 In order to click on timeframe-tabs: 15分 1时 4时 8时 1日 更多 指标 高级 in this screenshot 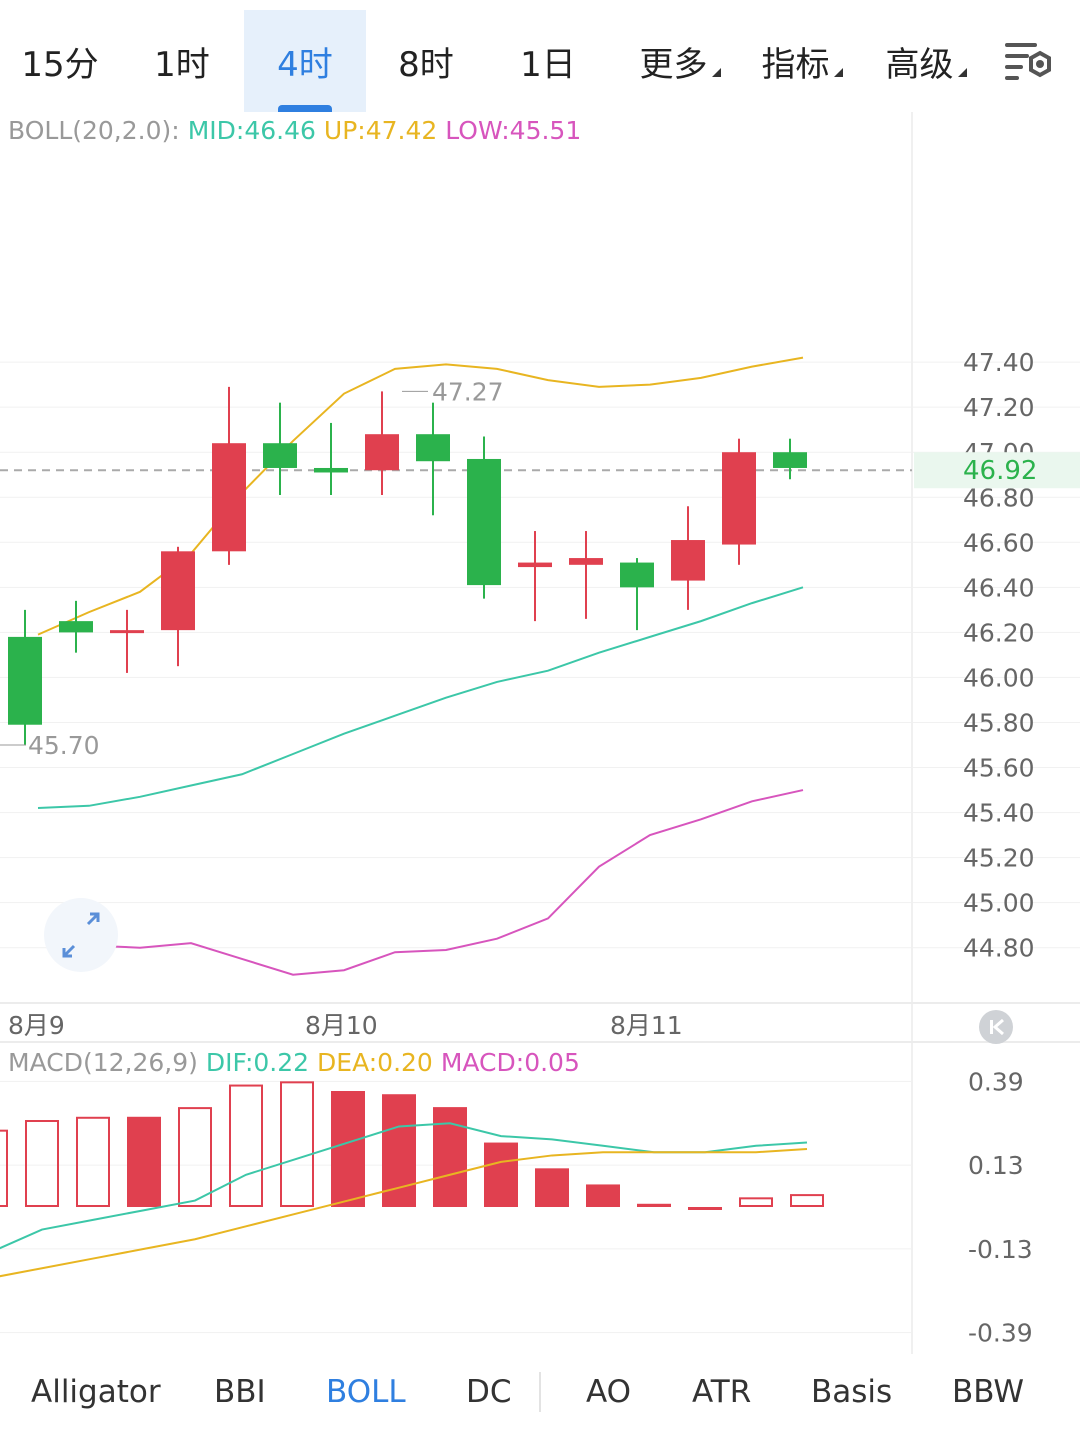, I will do `click(540, 56)`.